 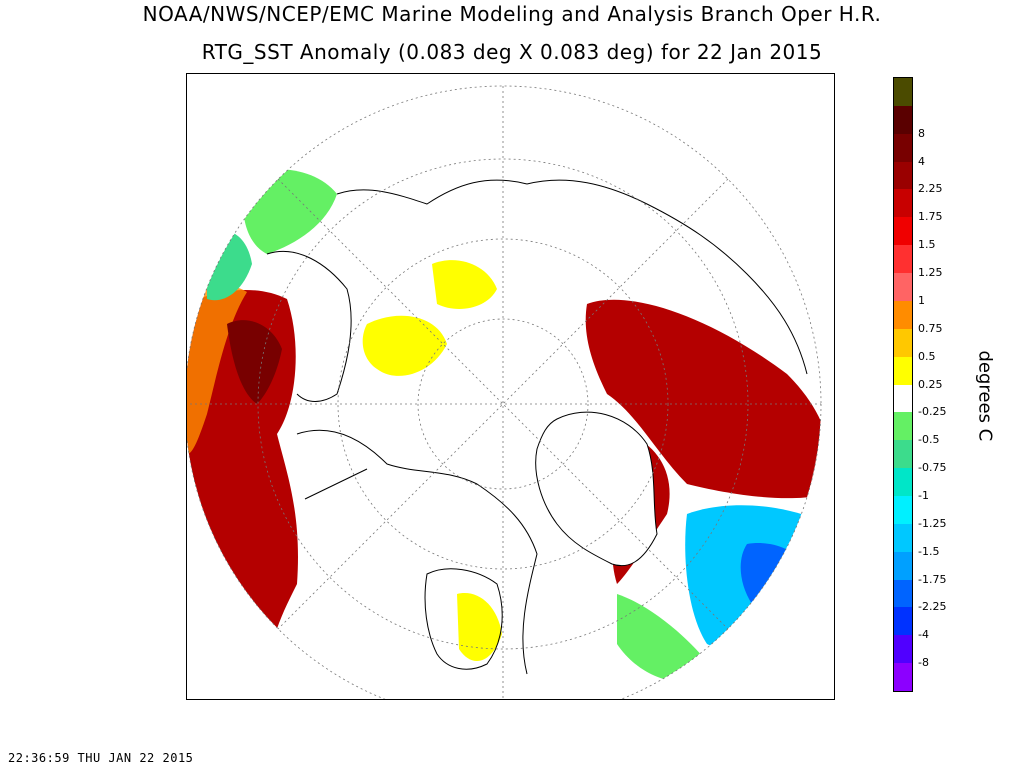 I want to click on baffin-warm-patch, so click(x=479, y=627).